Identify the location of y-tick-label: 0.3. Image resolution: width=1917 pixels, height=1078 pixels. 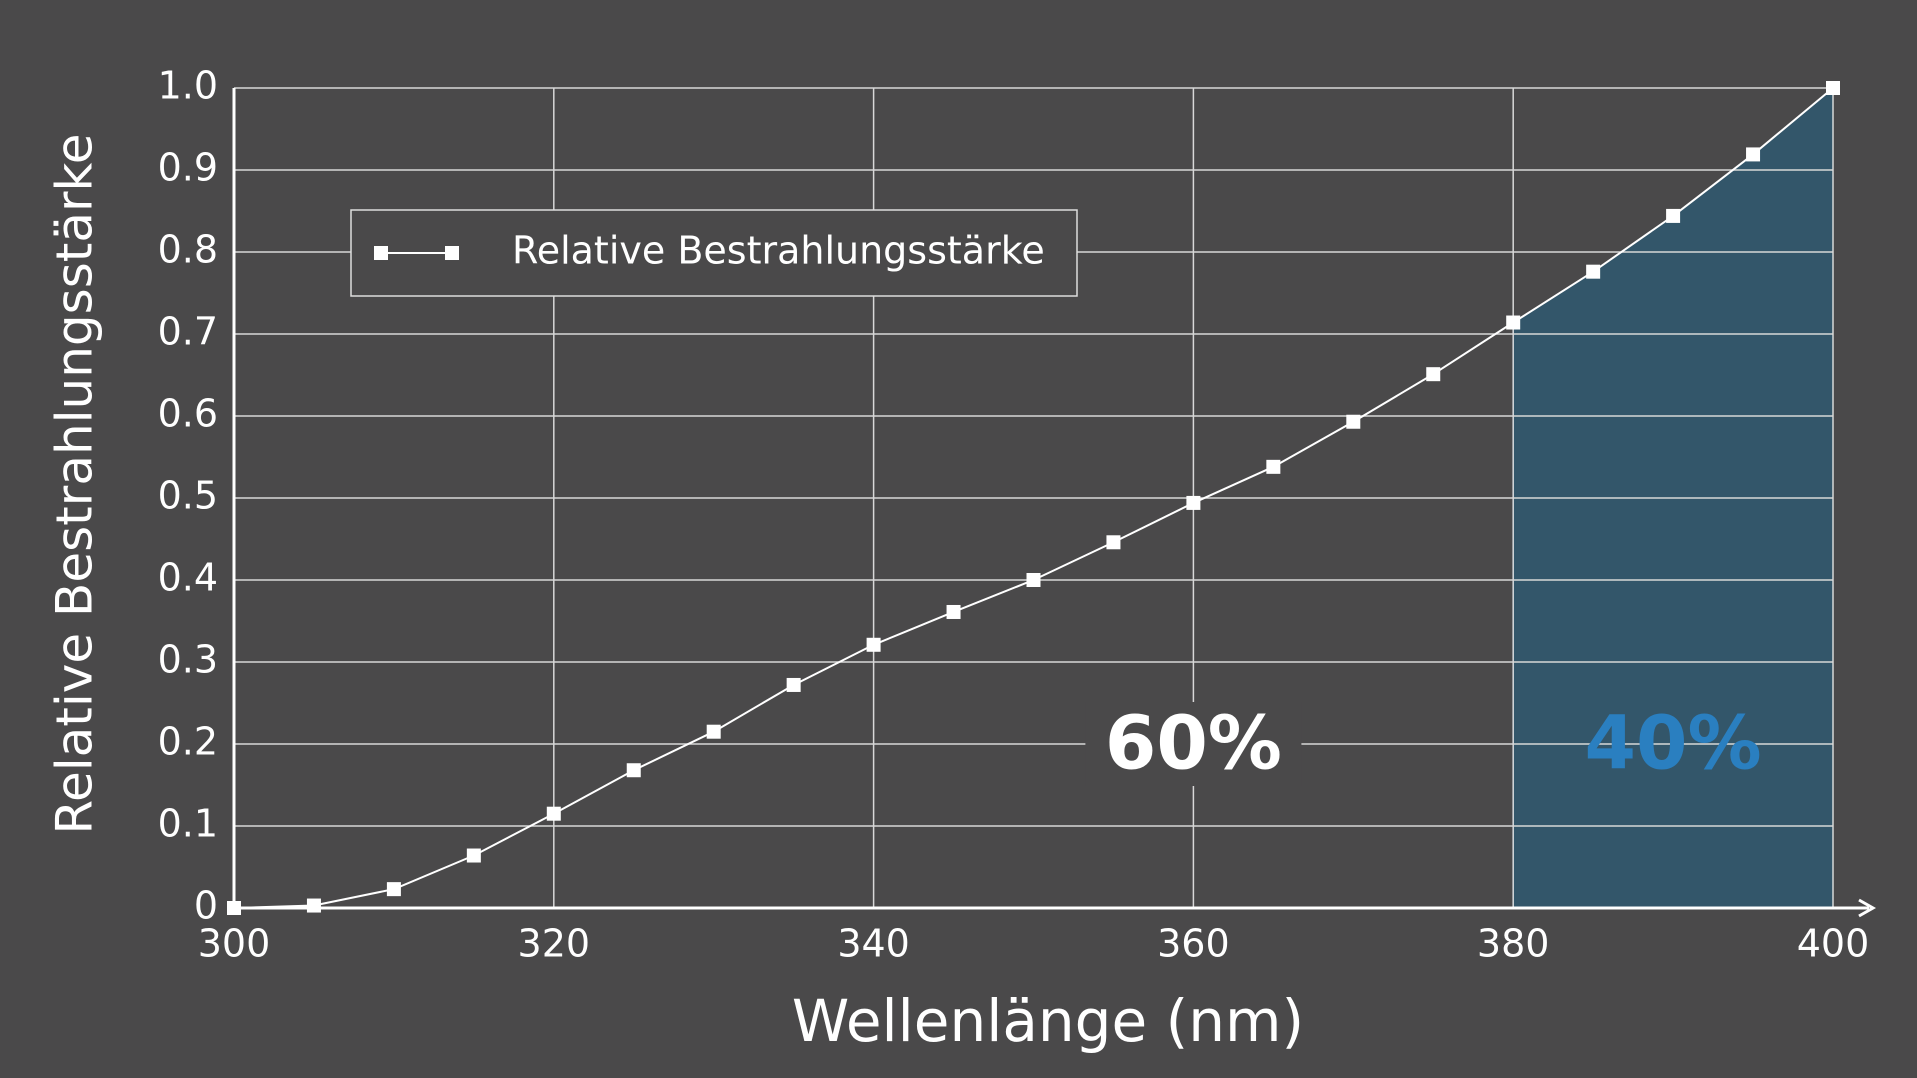
(188, 660).